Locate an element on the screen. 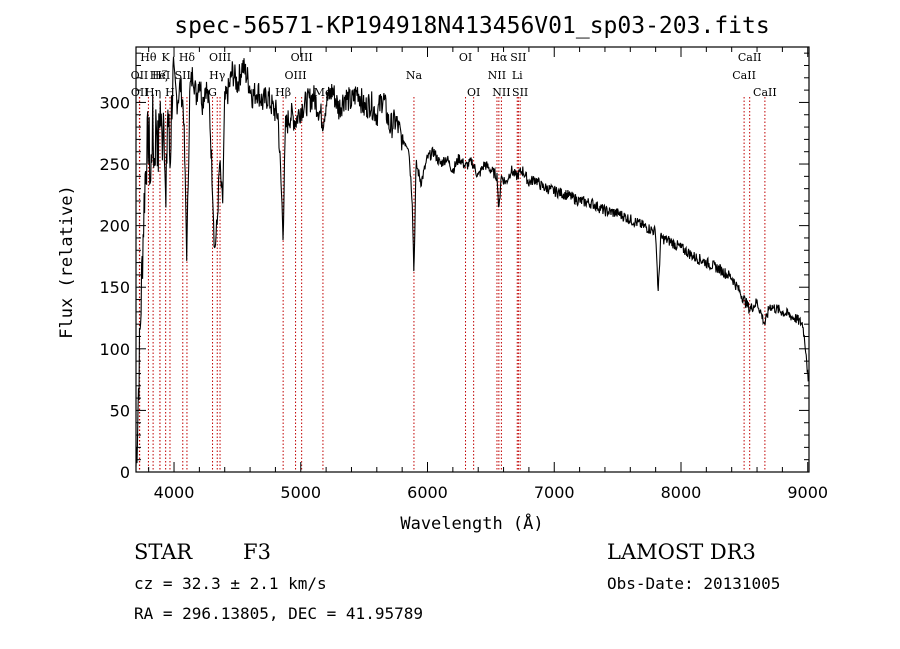  line-label-20: Hα is located at coordinates (499, 57).